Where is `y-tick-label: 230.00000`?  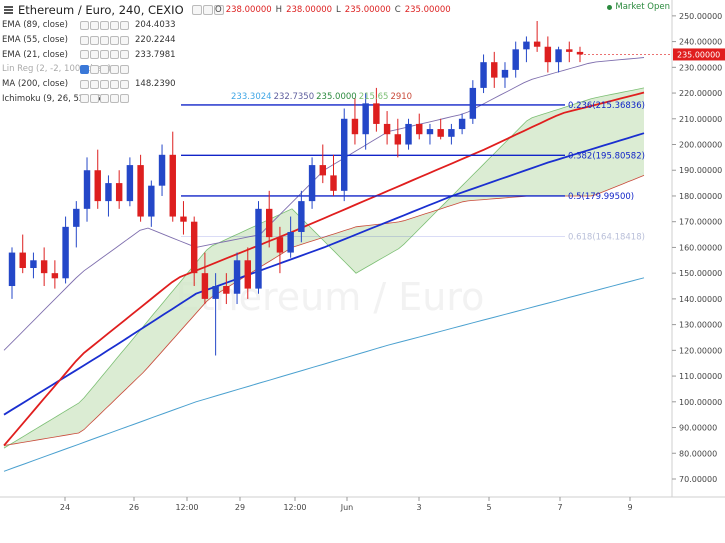 y-tick-label: 230.00000 is located at coordinates (700, 67).